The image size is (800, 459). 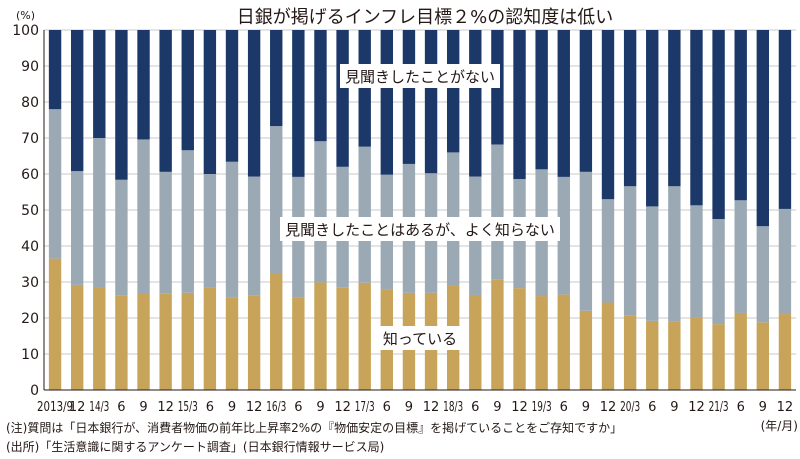 What do you see at coordinates (30, 247) in the screenshot?
I see `y-tick-label: 40` at bounding box center [30, 247].